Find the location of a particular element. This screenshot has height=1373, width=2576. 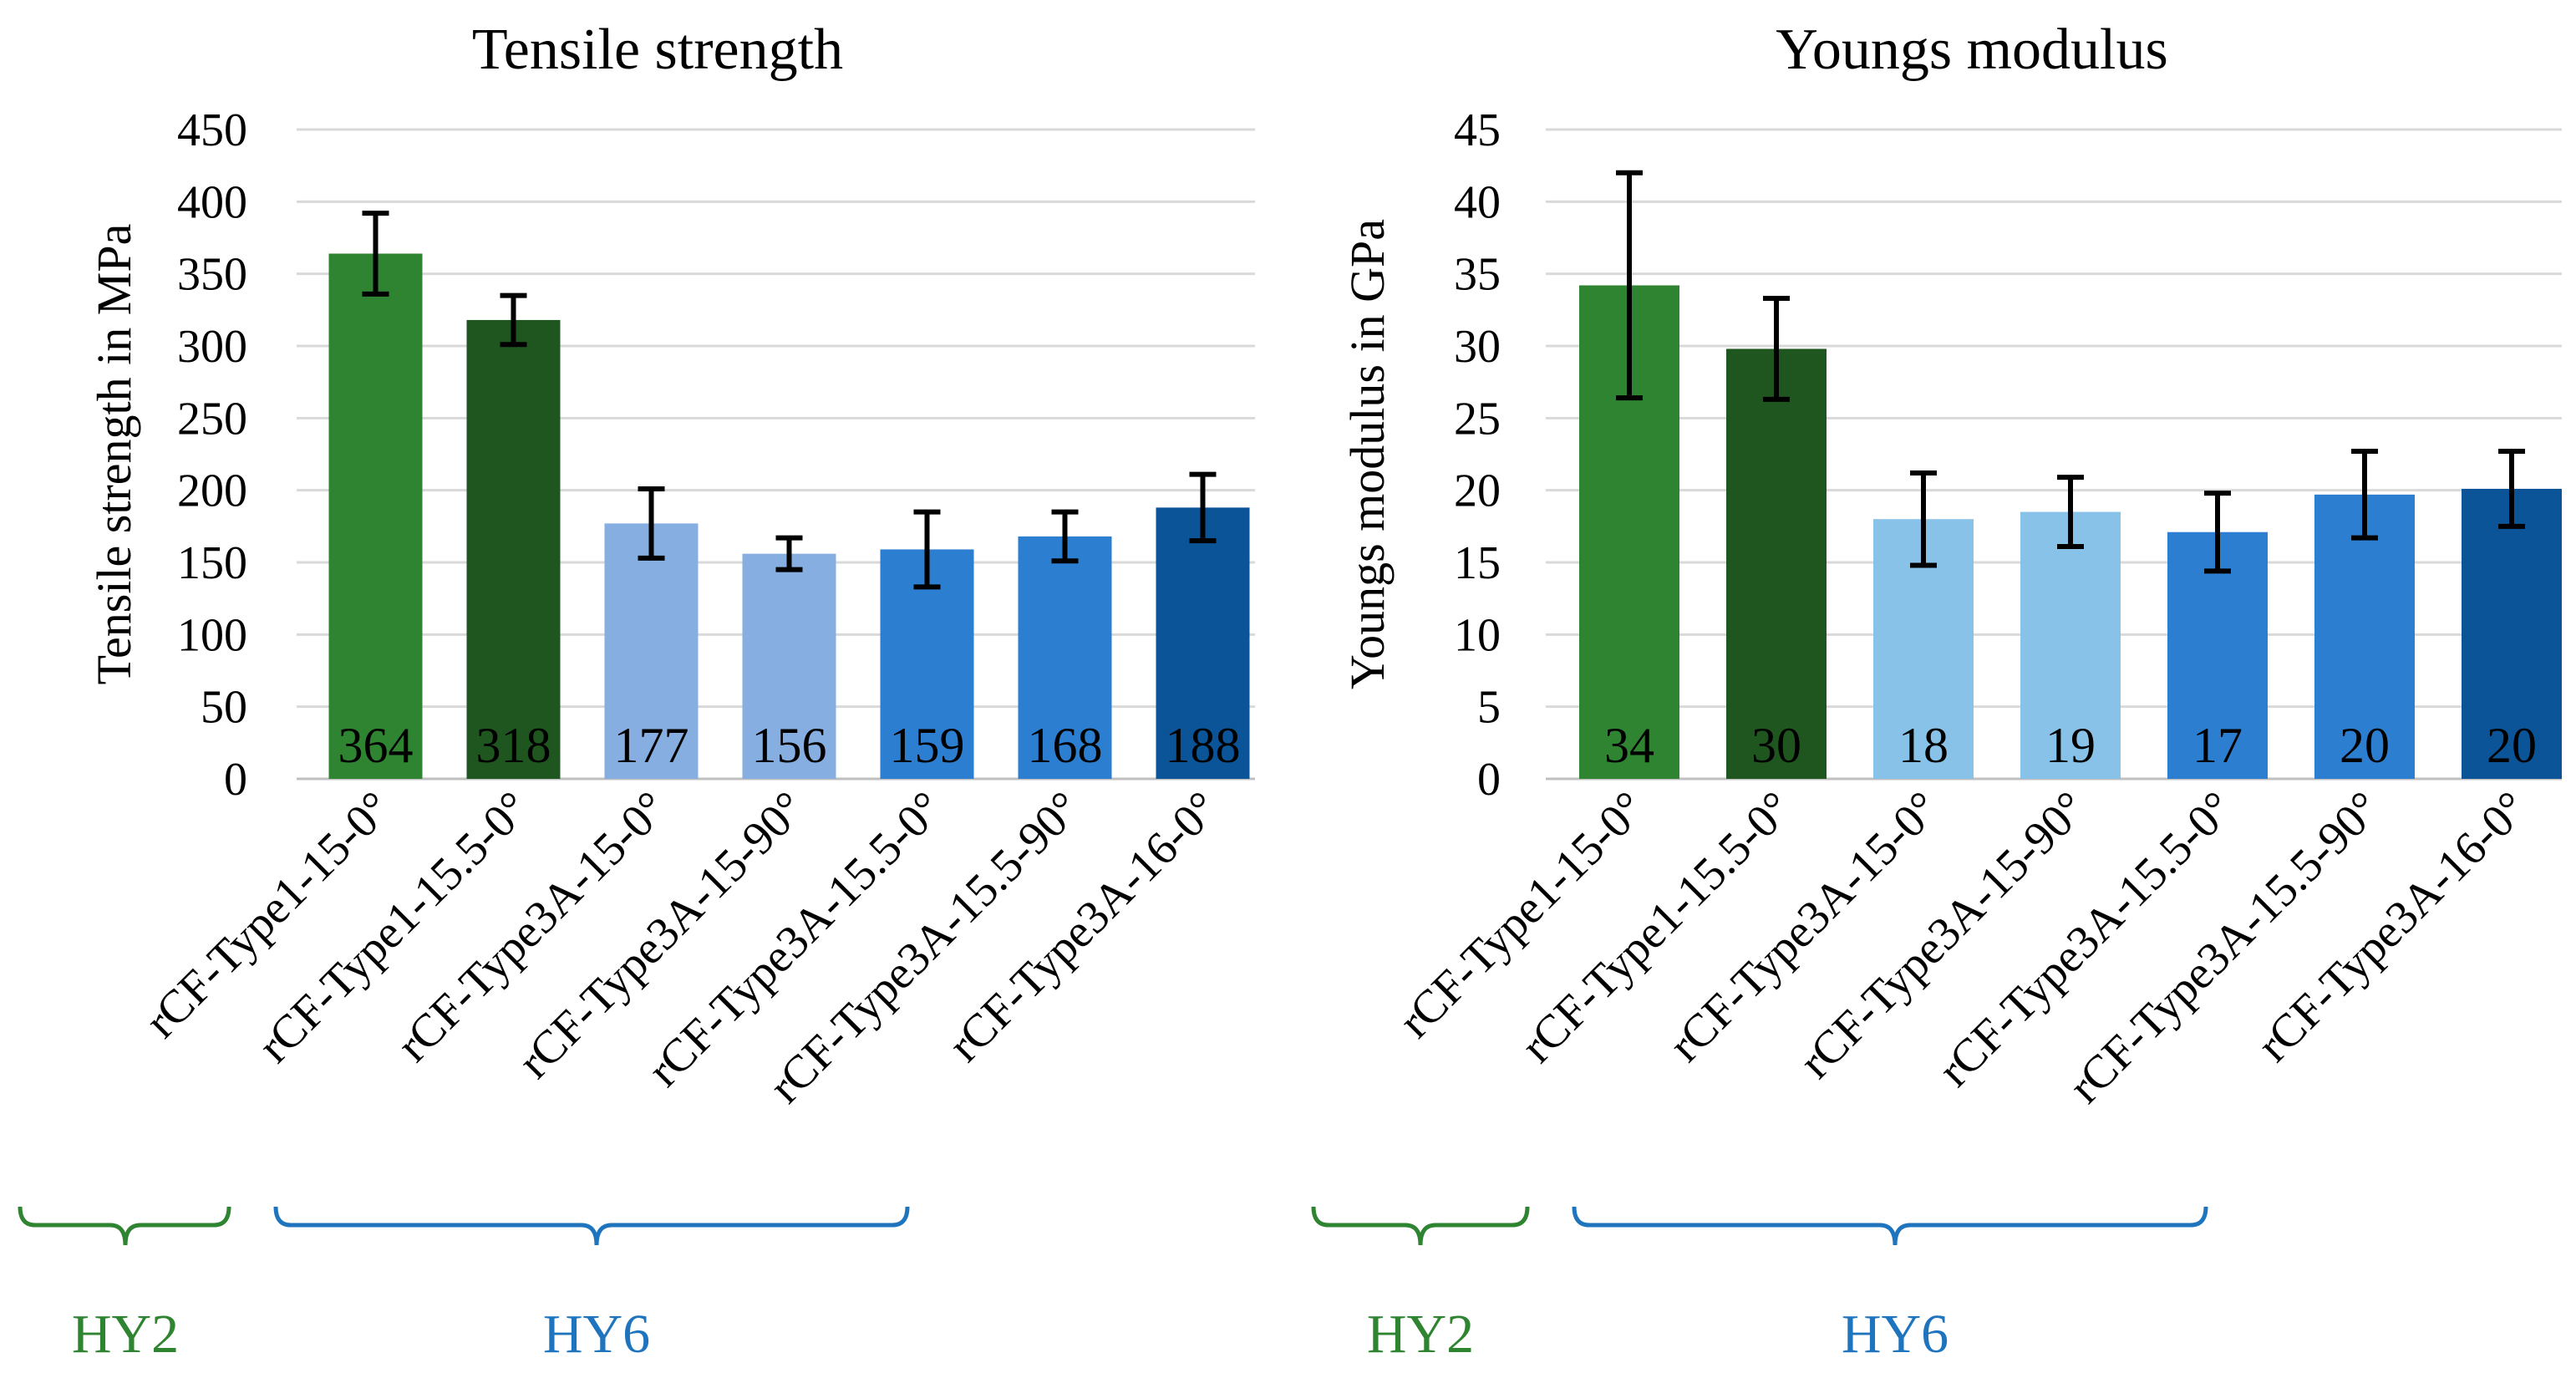

y-tick-label: 20 is located at coordinates (1477, 491).